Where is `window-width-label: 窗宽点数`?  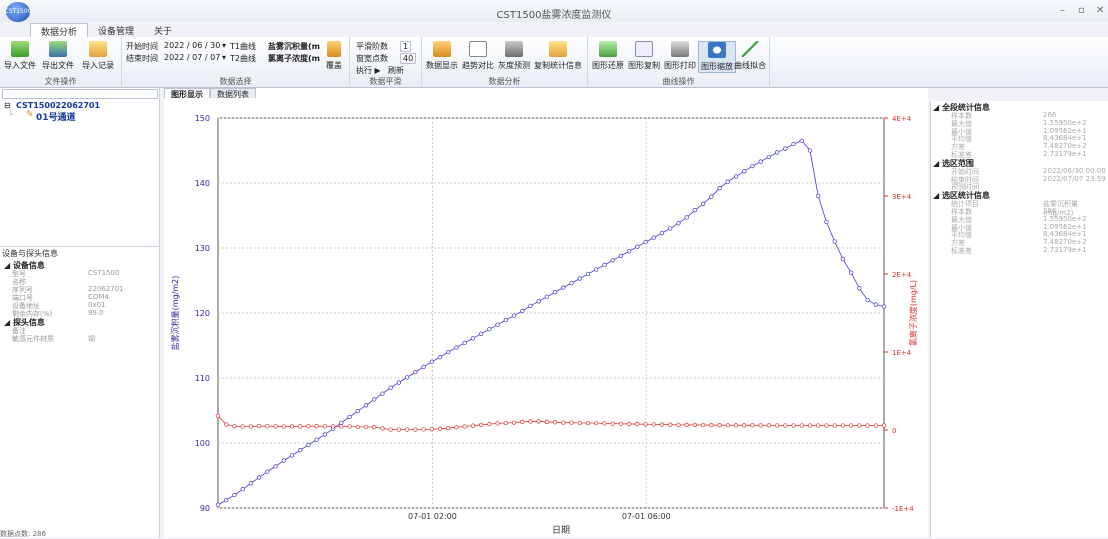 window-width-label: 窗宽点数 is located at coordinates (372, 58).